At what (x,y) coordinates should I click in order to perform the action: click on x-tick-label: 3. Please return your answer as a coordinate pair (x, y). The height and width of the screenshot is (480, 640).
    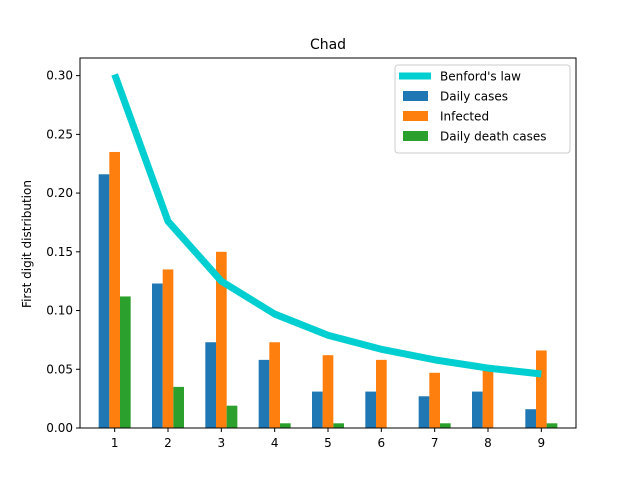
    Looking at the image, I should click on (222, 443).